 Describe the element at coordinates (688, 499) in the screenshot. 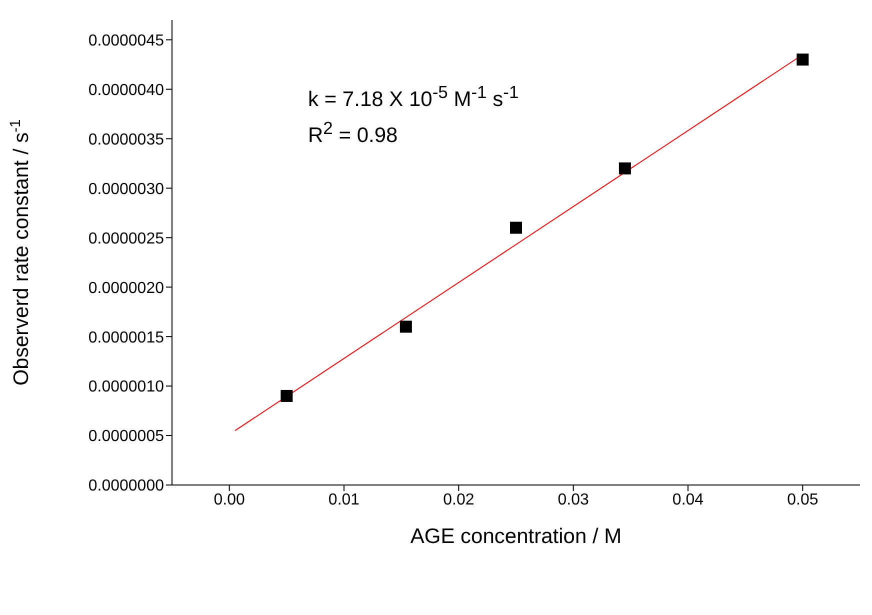

I see `x-tick-label: 0.04` at that location.